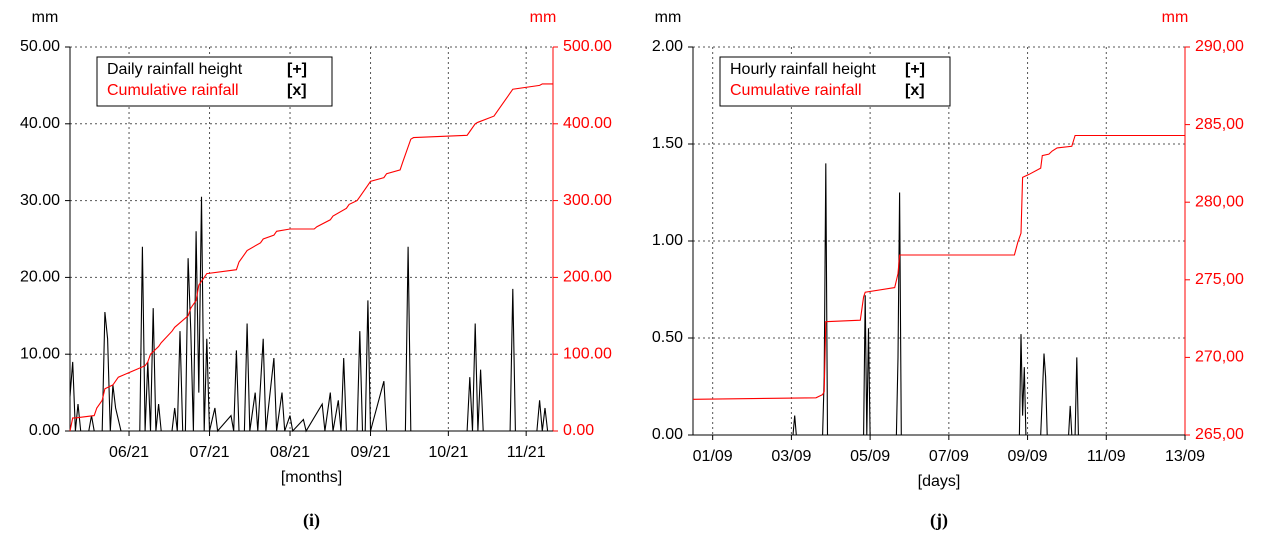  What do you see at coordinates (1219, 46) in the screenshot?
I see `y2-tick-label: 290,00` at bounding box center [1219, 46].